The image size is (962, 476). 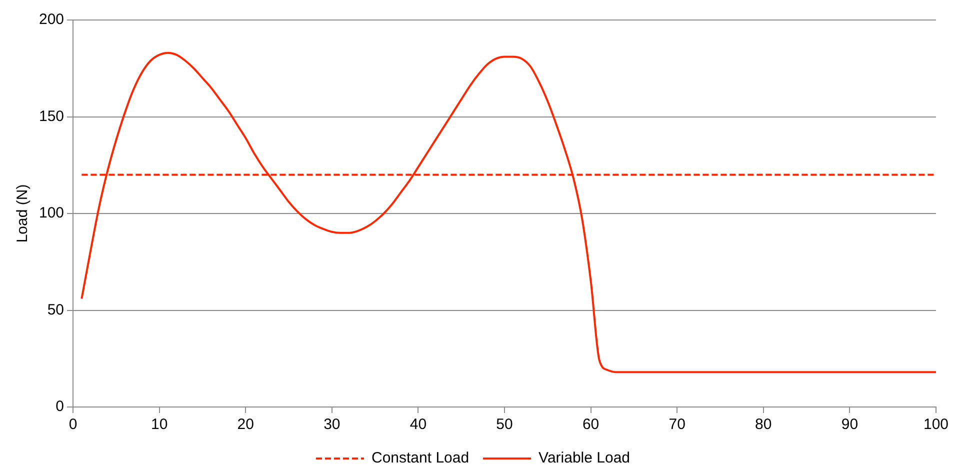 What do you see at coordinates (73, 425) in the screenshot?
I see `x-tick-label: 0` at bounding box center [73, 425].